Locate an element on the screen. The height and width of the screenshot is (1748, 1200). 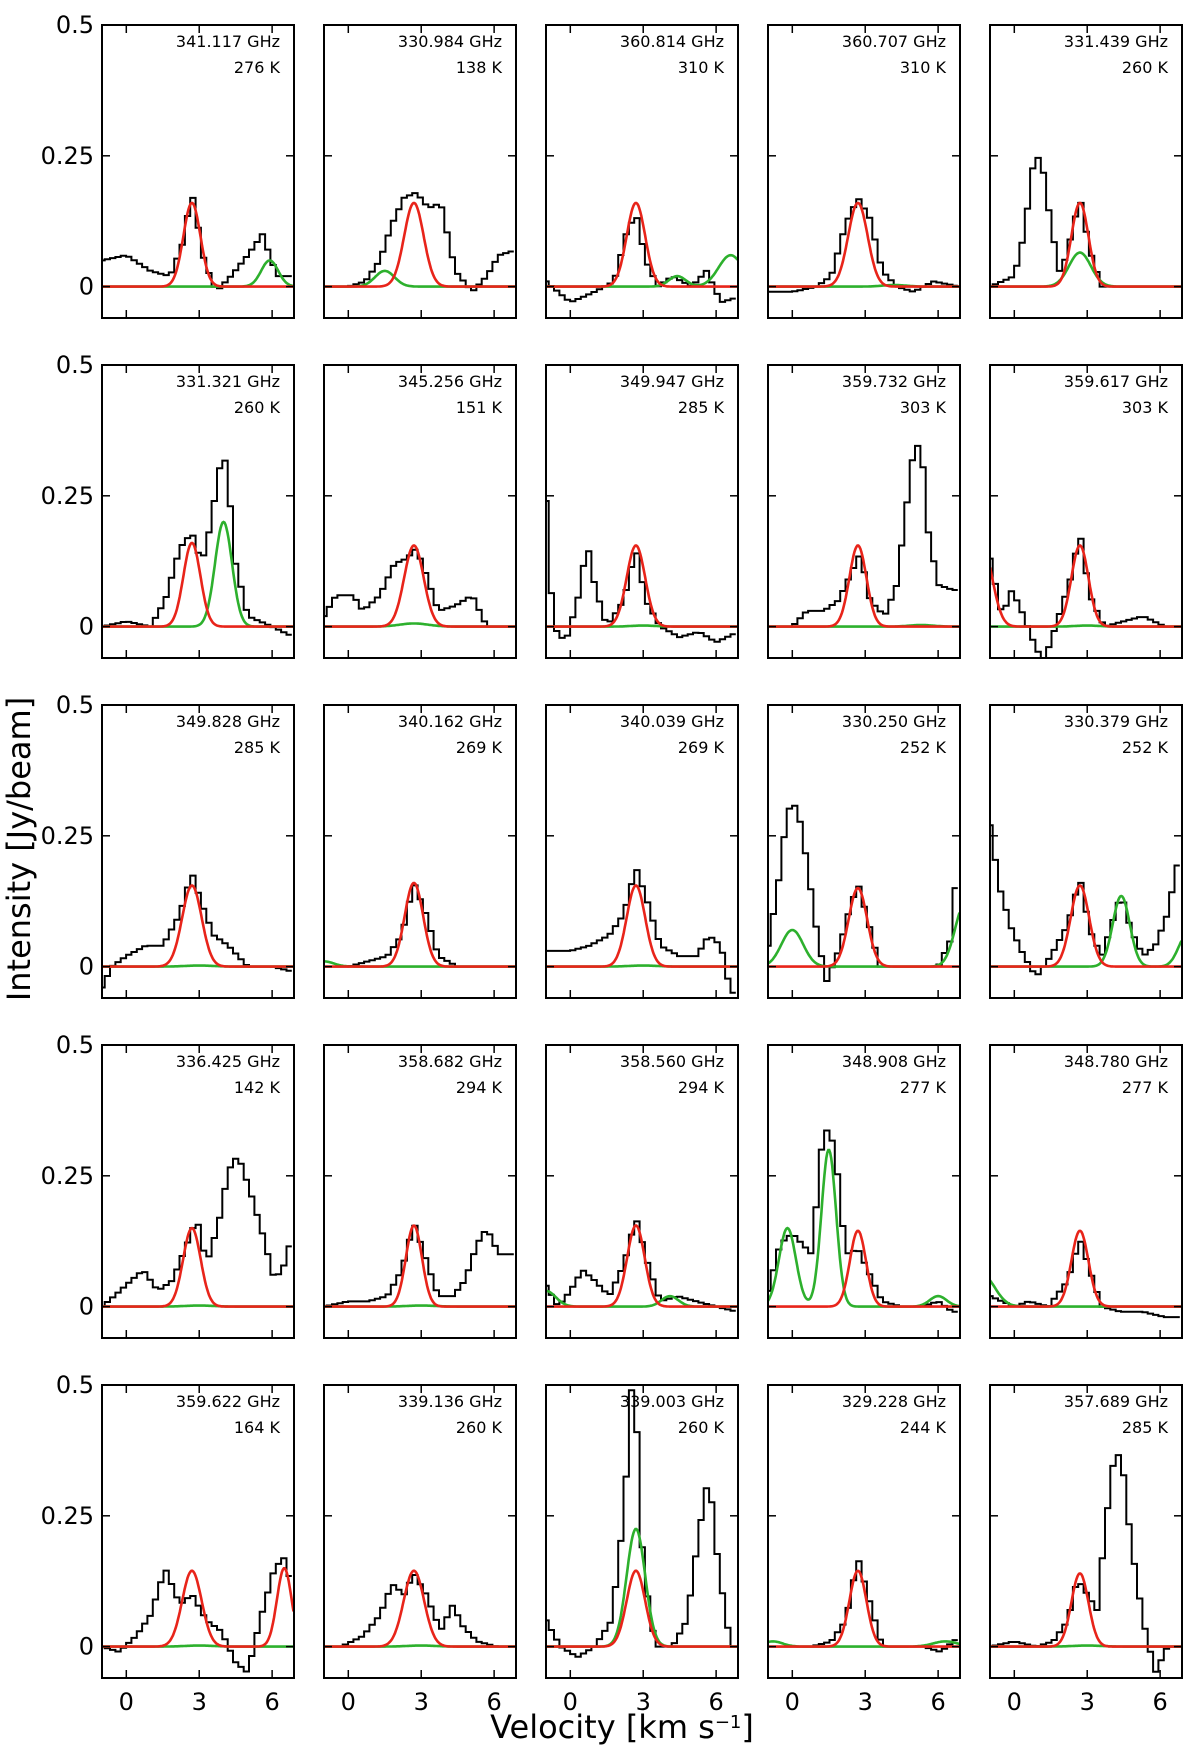
panel-frequency: 336.425 GHz is located at coordinates (228, 1061).